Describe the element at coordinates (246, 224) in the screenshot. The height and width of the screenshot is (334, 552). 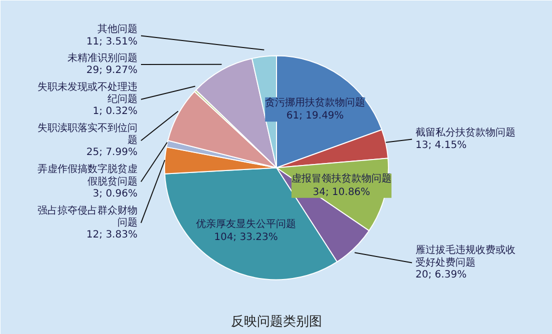
I see `slice-label: 优亲厚友显失公平问题` at that location.